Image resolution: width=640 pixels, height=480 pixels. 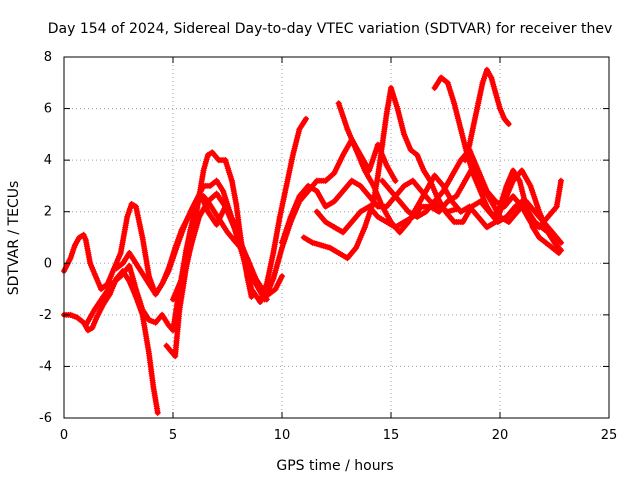 What do you see at coordinates (48, 263) in the screenshot?
I see `y-tick-label: 0` at bounding box center [48, 263].